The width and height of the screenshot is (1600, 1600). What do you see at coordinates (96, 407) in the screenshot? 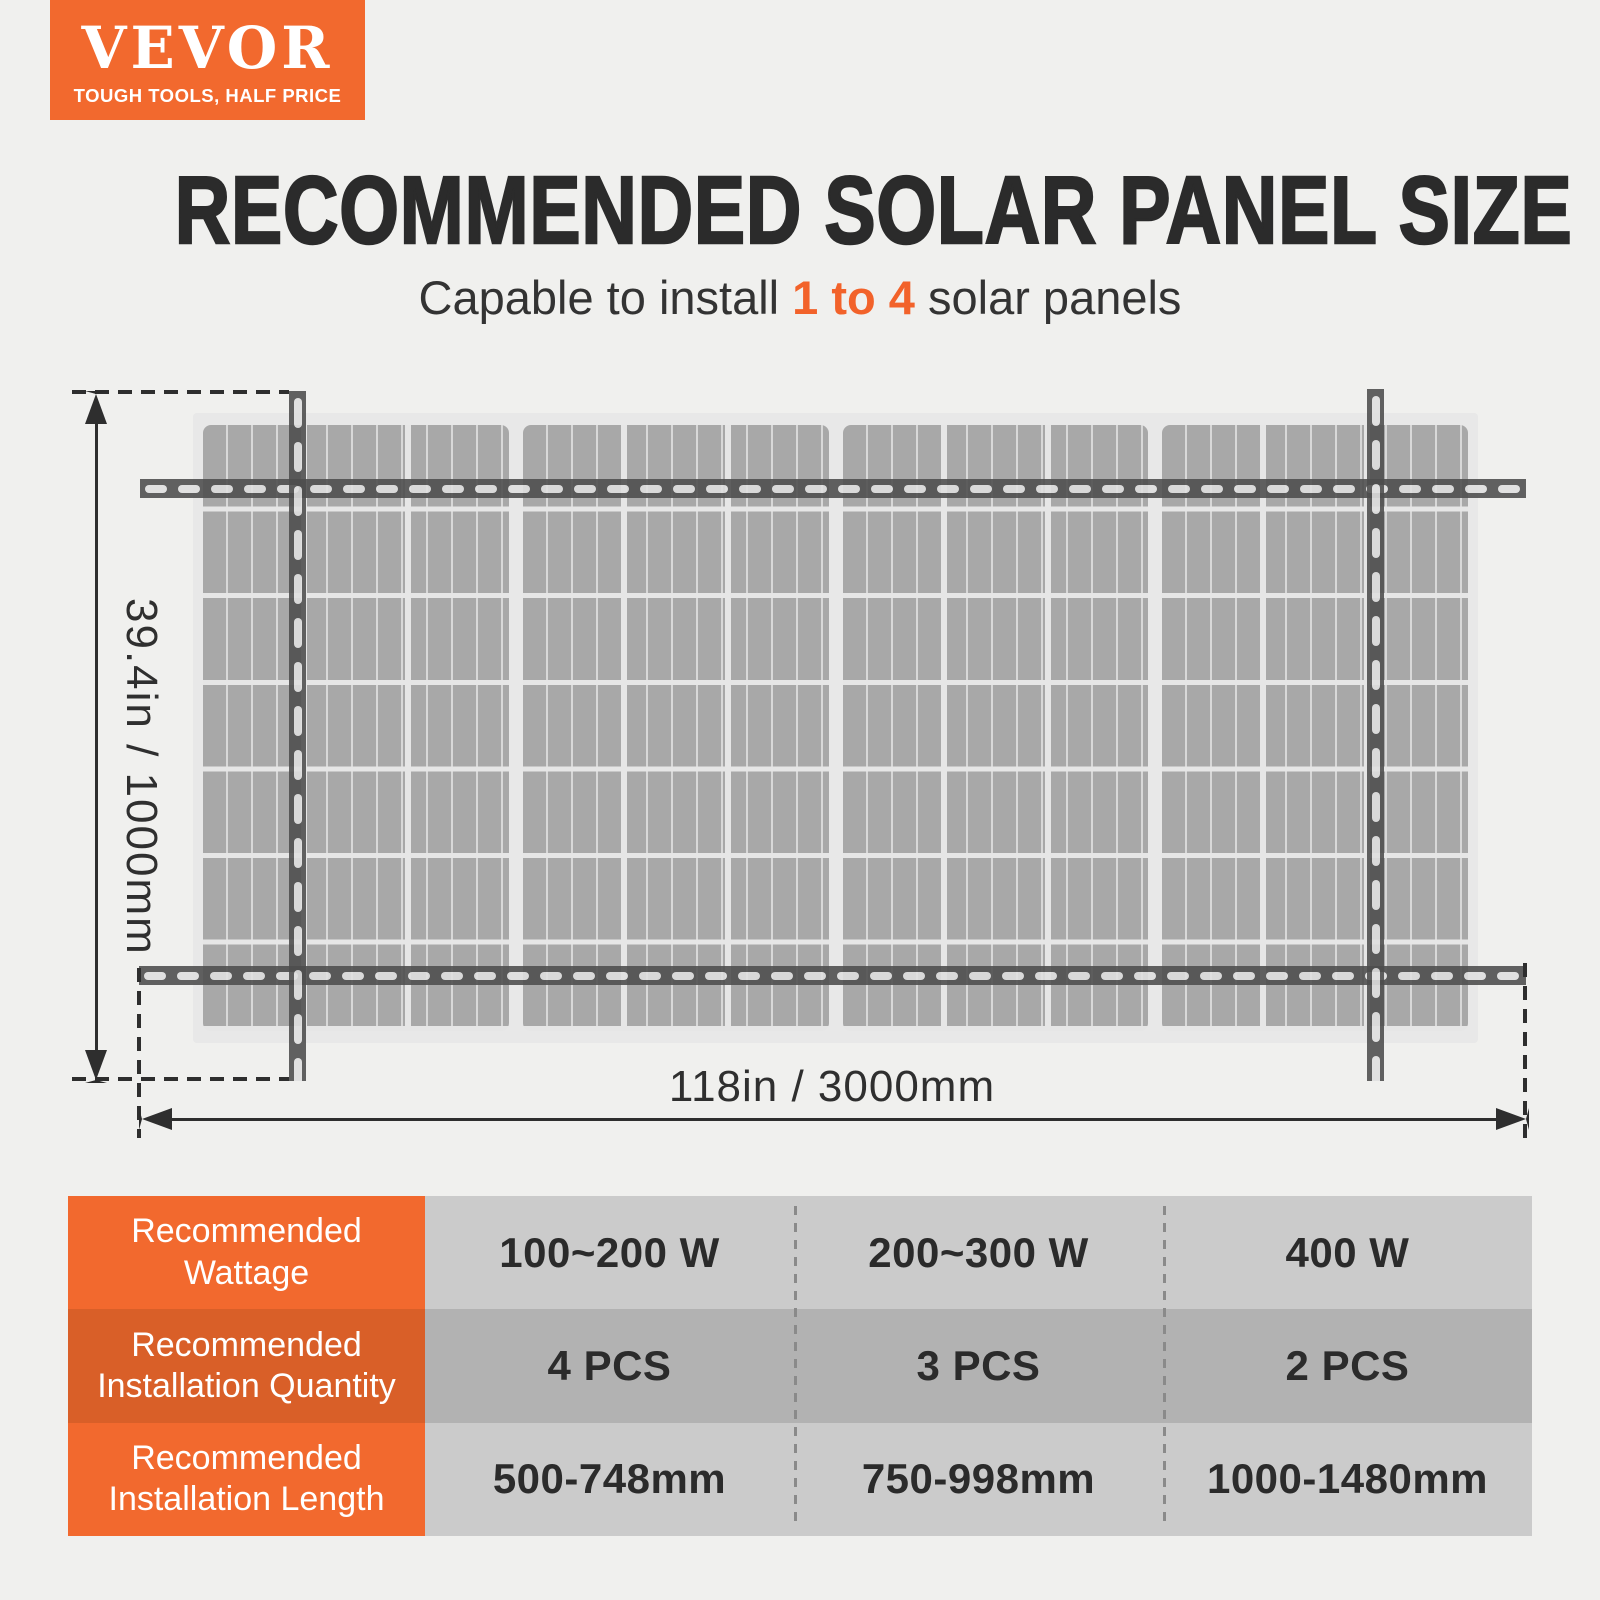
I see `arrow-up-icon` at bounding box center [96, 407].